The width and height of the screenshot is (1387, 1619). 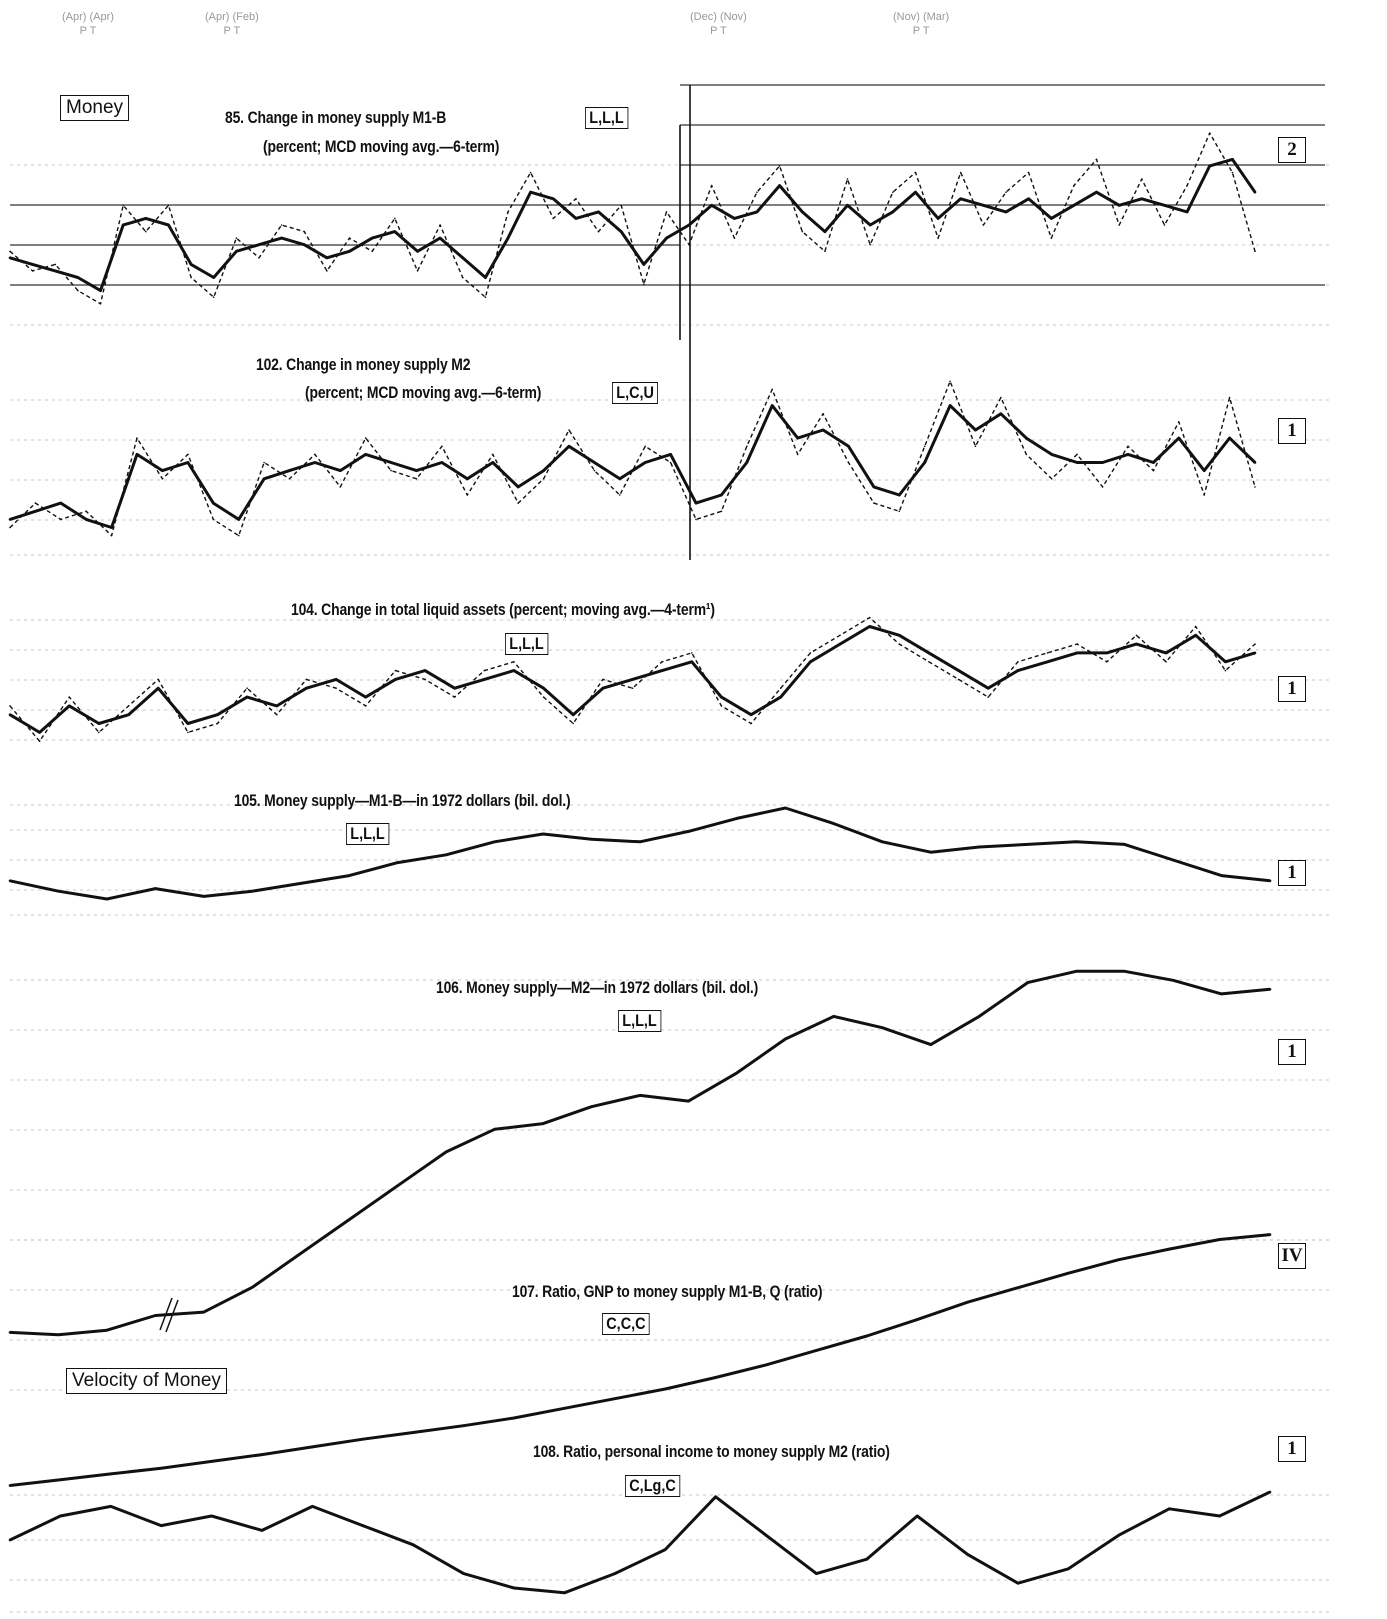 What do you see at coordinates (1292, 150) in the screenshot?
I see `panel-85-scale: 2` at bounding box center [1292, 150].